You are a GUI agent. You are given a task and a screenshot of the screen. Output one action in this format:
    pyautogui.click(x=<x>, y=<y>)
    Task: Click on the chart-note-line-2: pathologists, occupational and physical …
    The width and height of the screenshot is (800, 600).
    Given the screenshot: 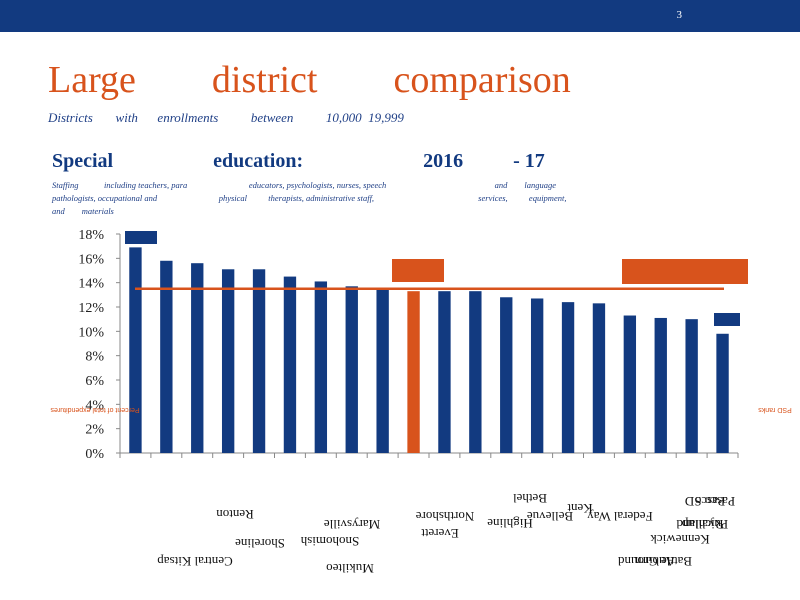 What is the action you would take?
    pyautogui.click(x=309, y=198)
    